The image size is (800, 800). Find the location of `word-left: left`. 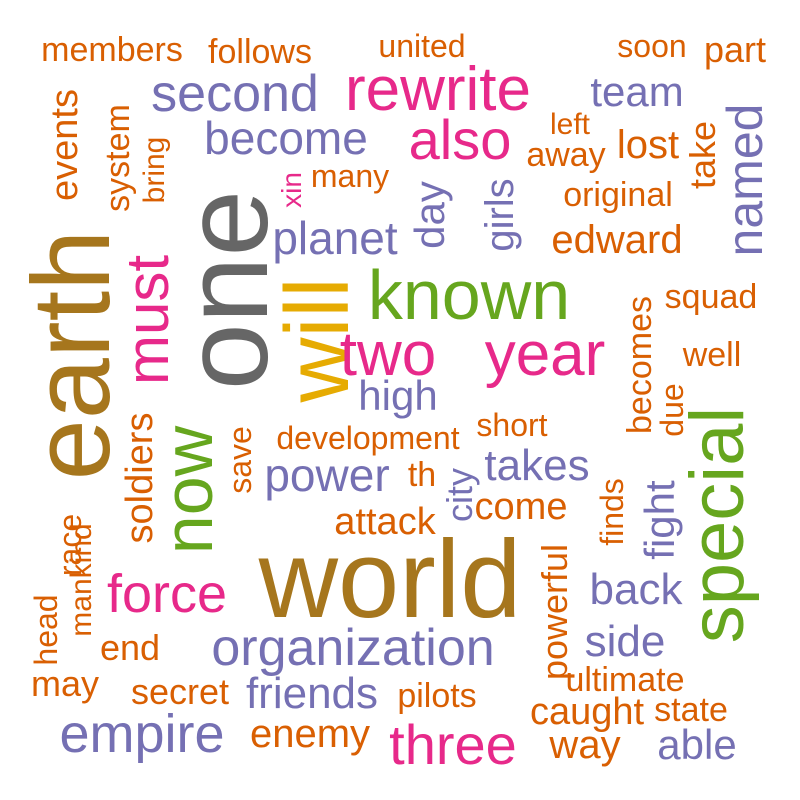

word-left: left is located at coordinates (570, 124).